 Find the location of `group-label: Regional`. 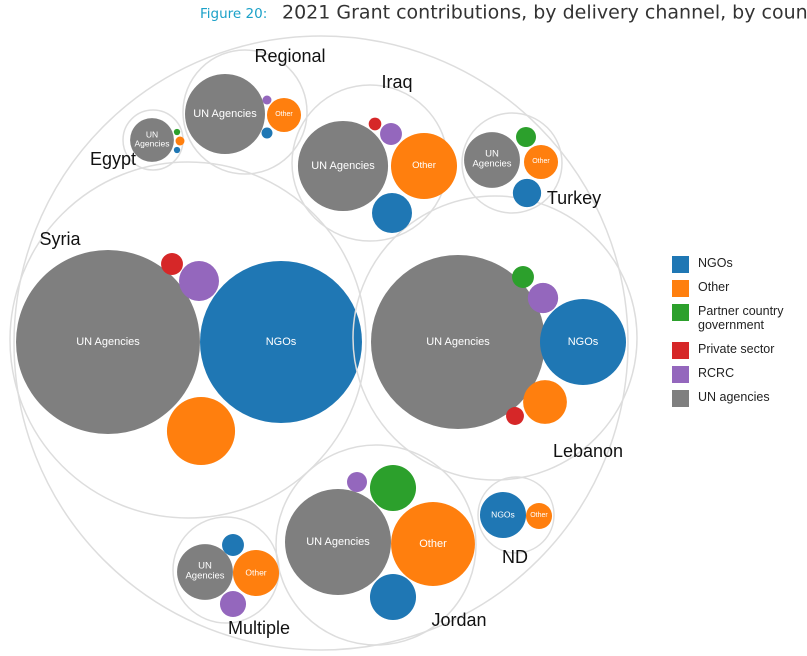

group-label: Regional is located at coordinates (289, 56).